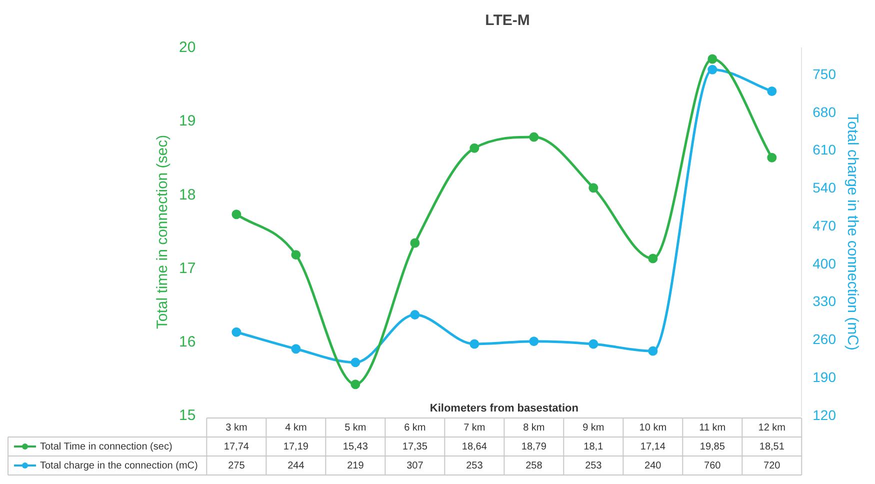 The height and width of the screenshot is (484, 875). What do you see at coordinates (119, 466) in the screenshot?
I see `legend-label: Total charge in the connection (mC)` at bounding box center [119, 466].